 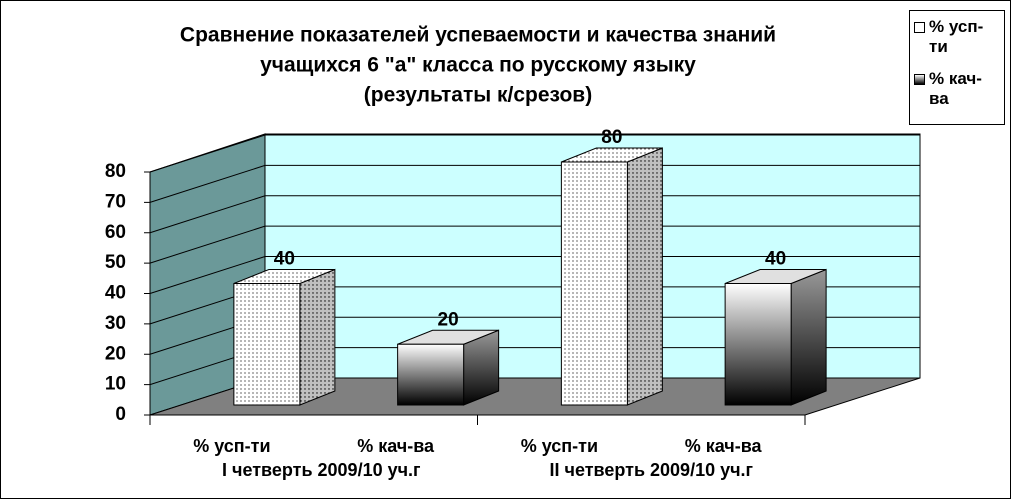 I want to click on y-tick-label: 30, so click(x=115, y=323).